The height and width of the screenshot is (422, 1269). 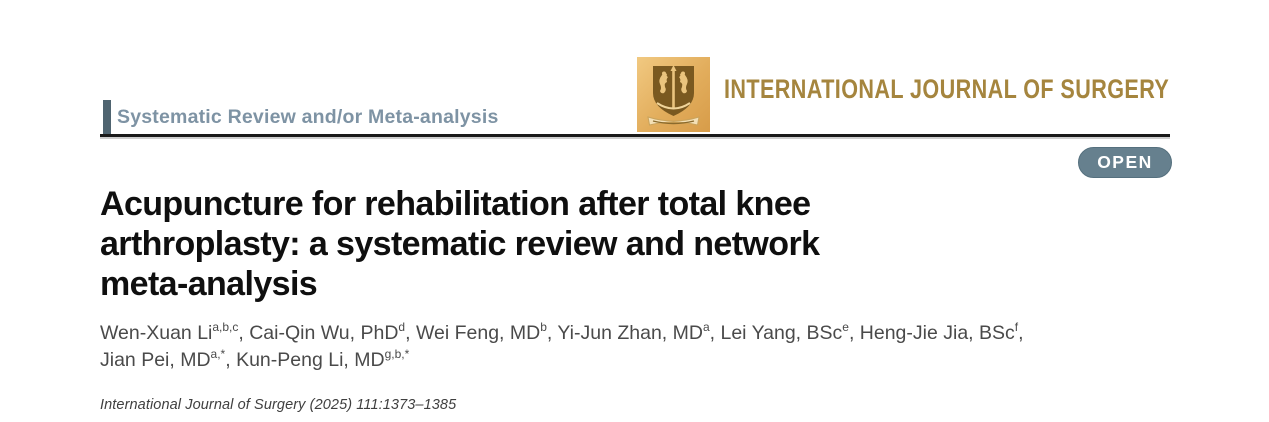 What do you see at coordinates (107, 117) in the screenshot?
I see `section-accent-bar` at bounding box center [107, 117].